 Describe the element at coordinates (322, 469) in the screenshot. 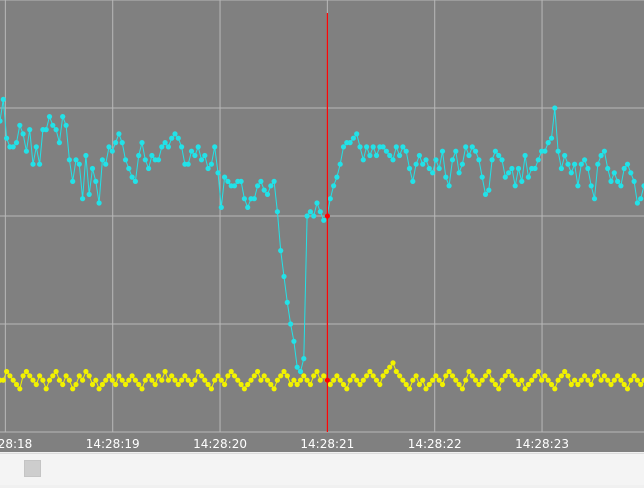

I see `horizontal-scrollbar` at that location.